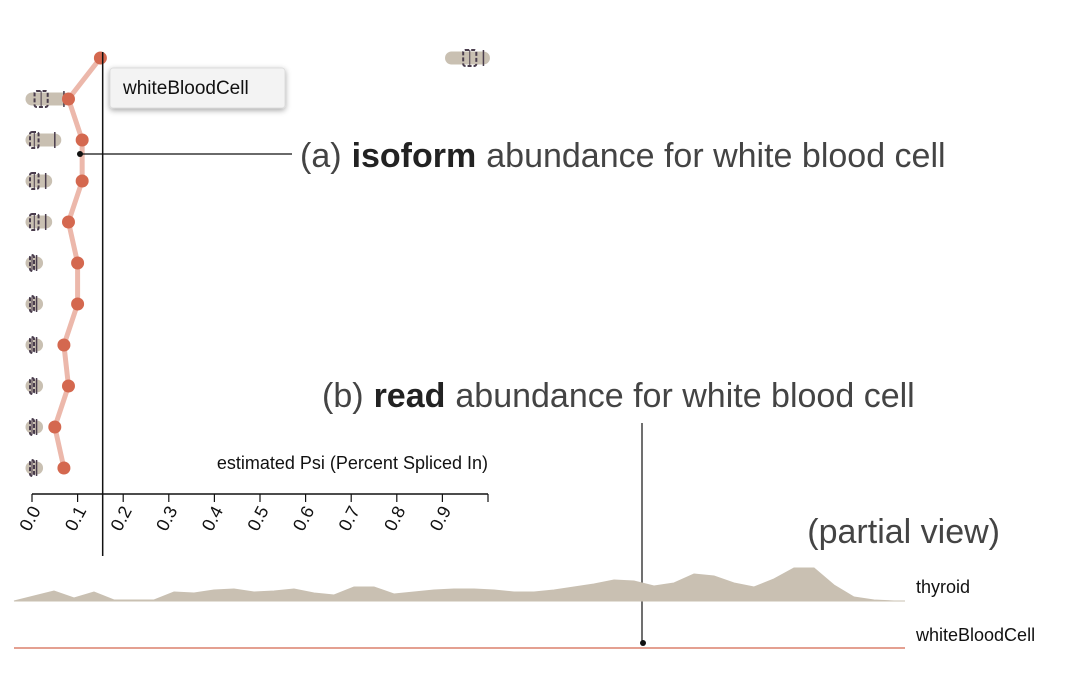 Image resolution: width=1077 pixels, height=694 pixels. What do you see at coordinates (459, 584) in the screenshot?
I see `coverage-area` at bounding box center [459, 584].